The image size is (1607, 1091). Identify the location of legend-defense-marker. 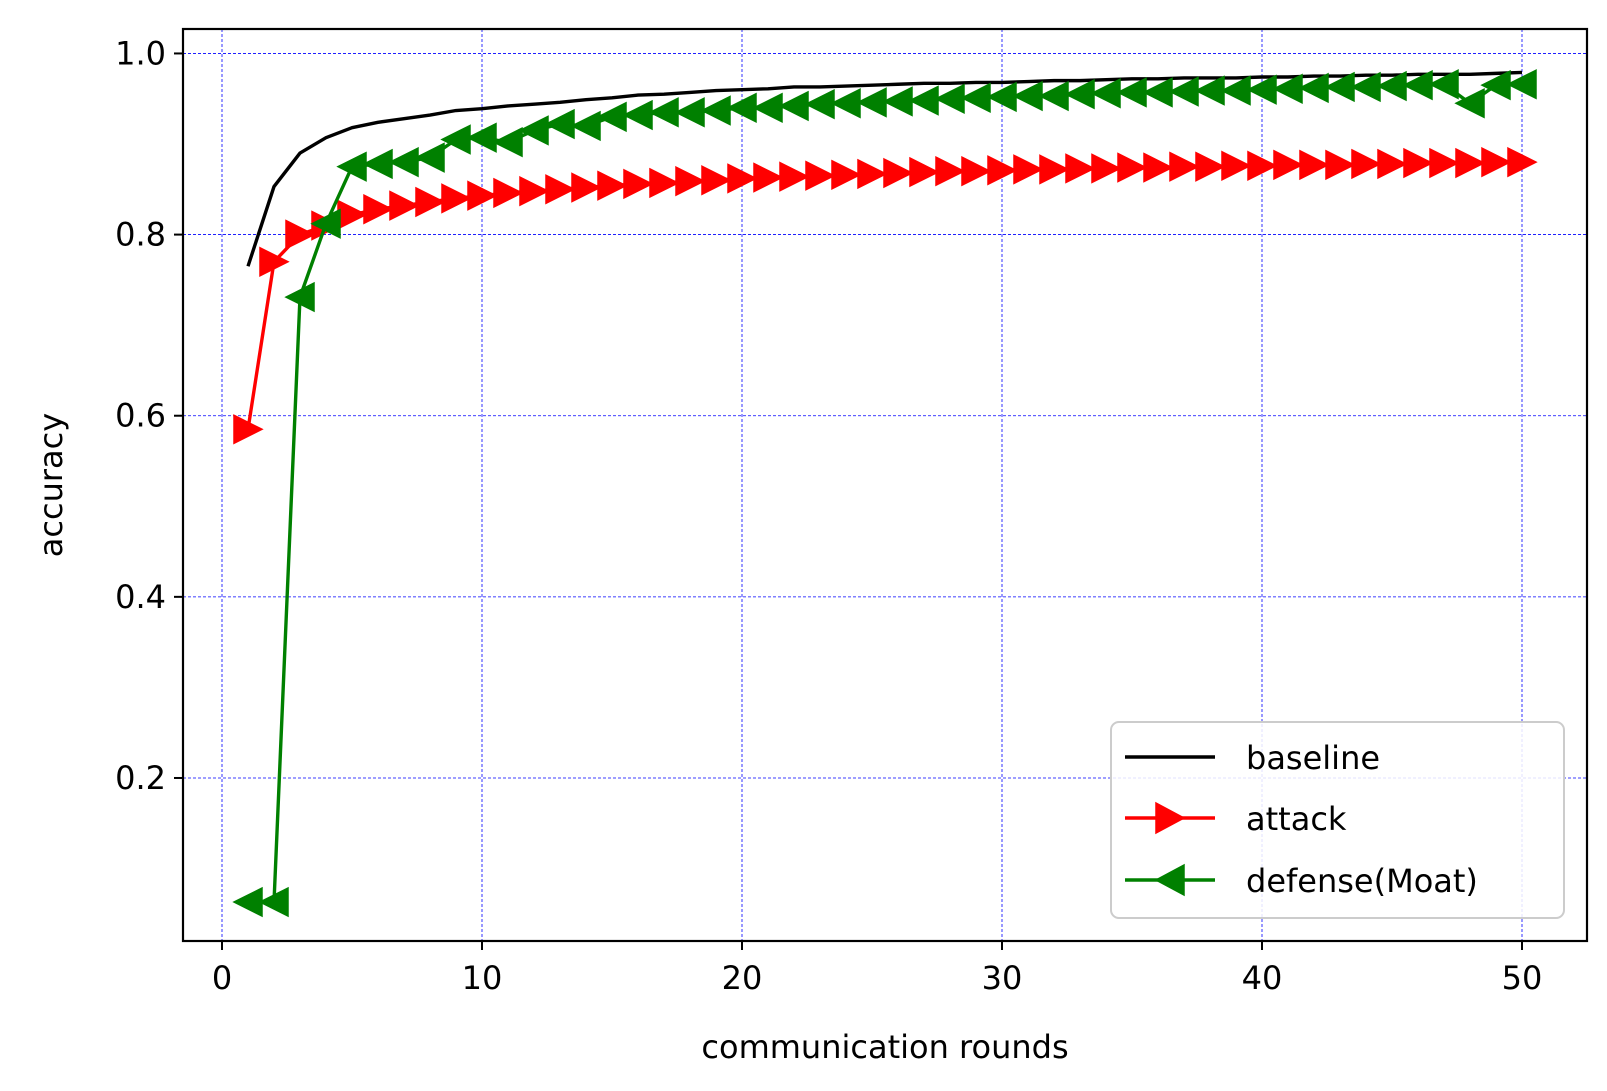
(1169, 880).